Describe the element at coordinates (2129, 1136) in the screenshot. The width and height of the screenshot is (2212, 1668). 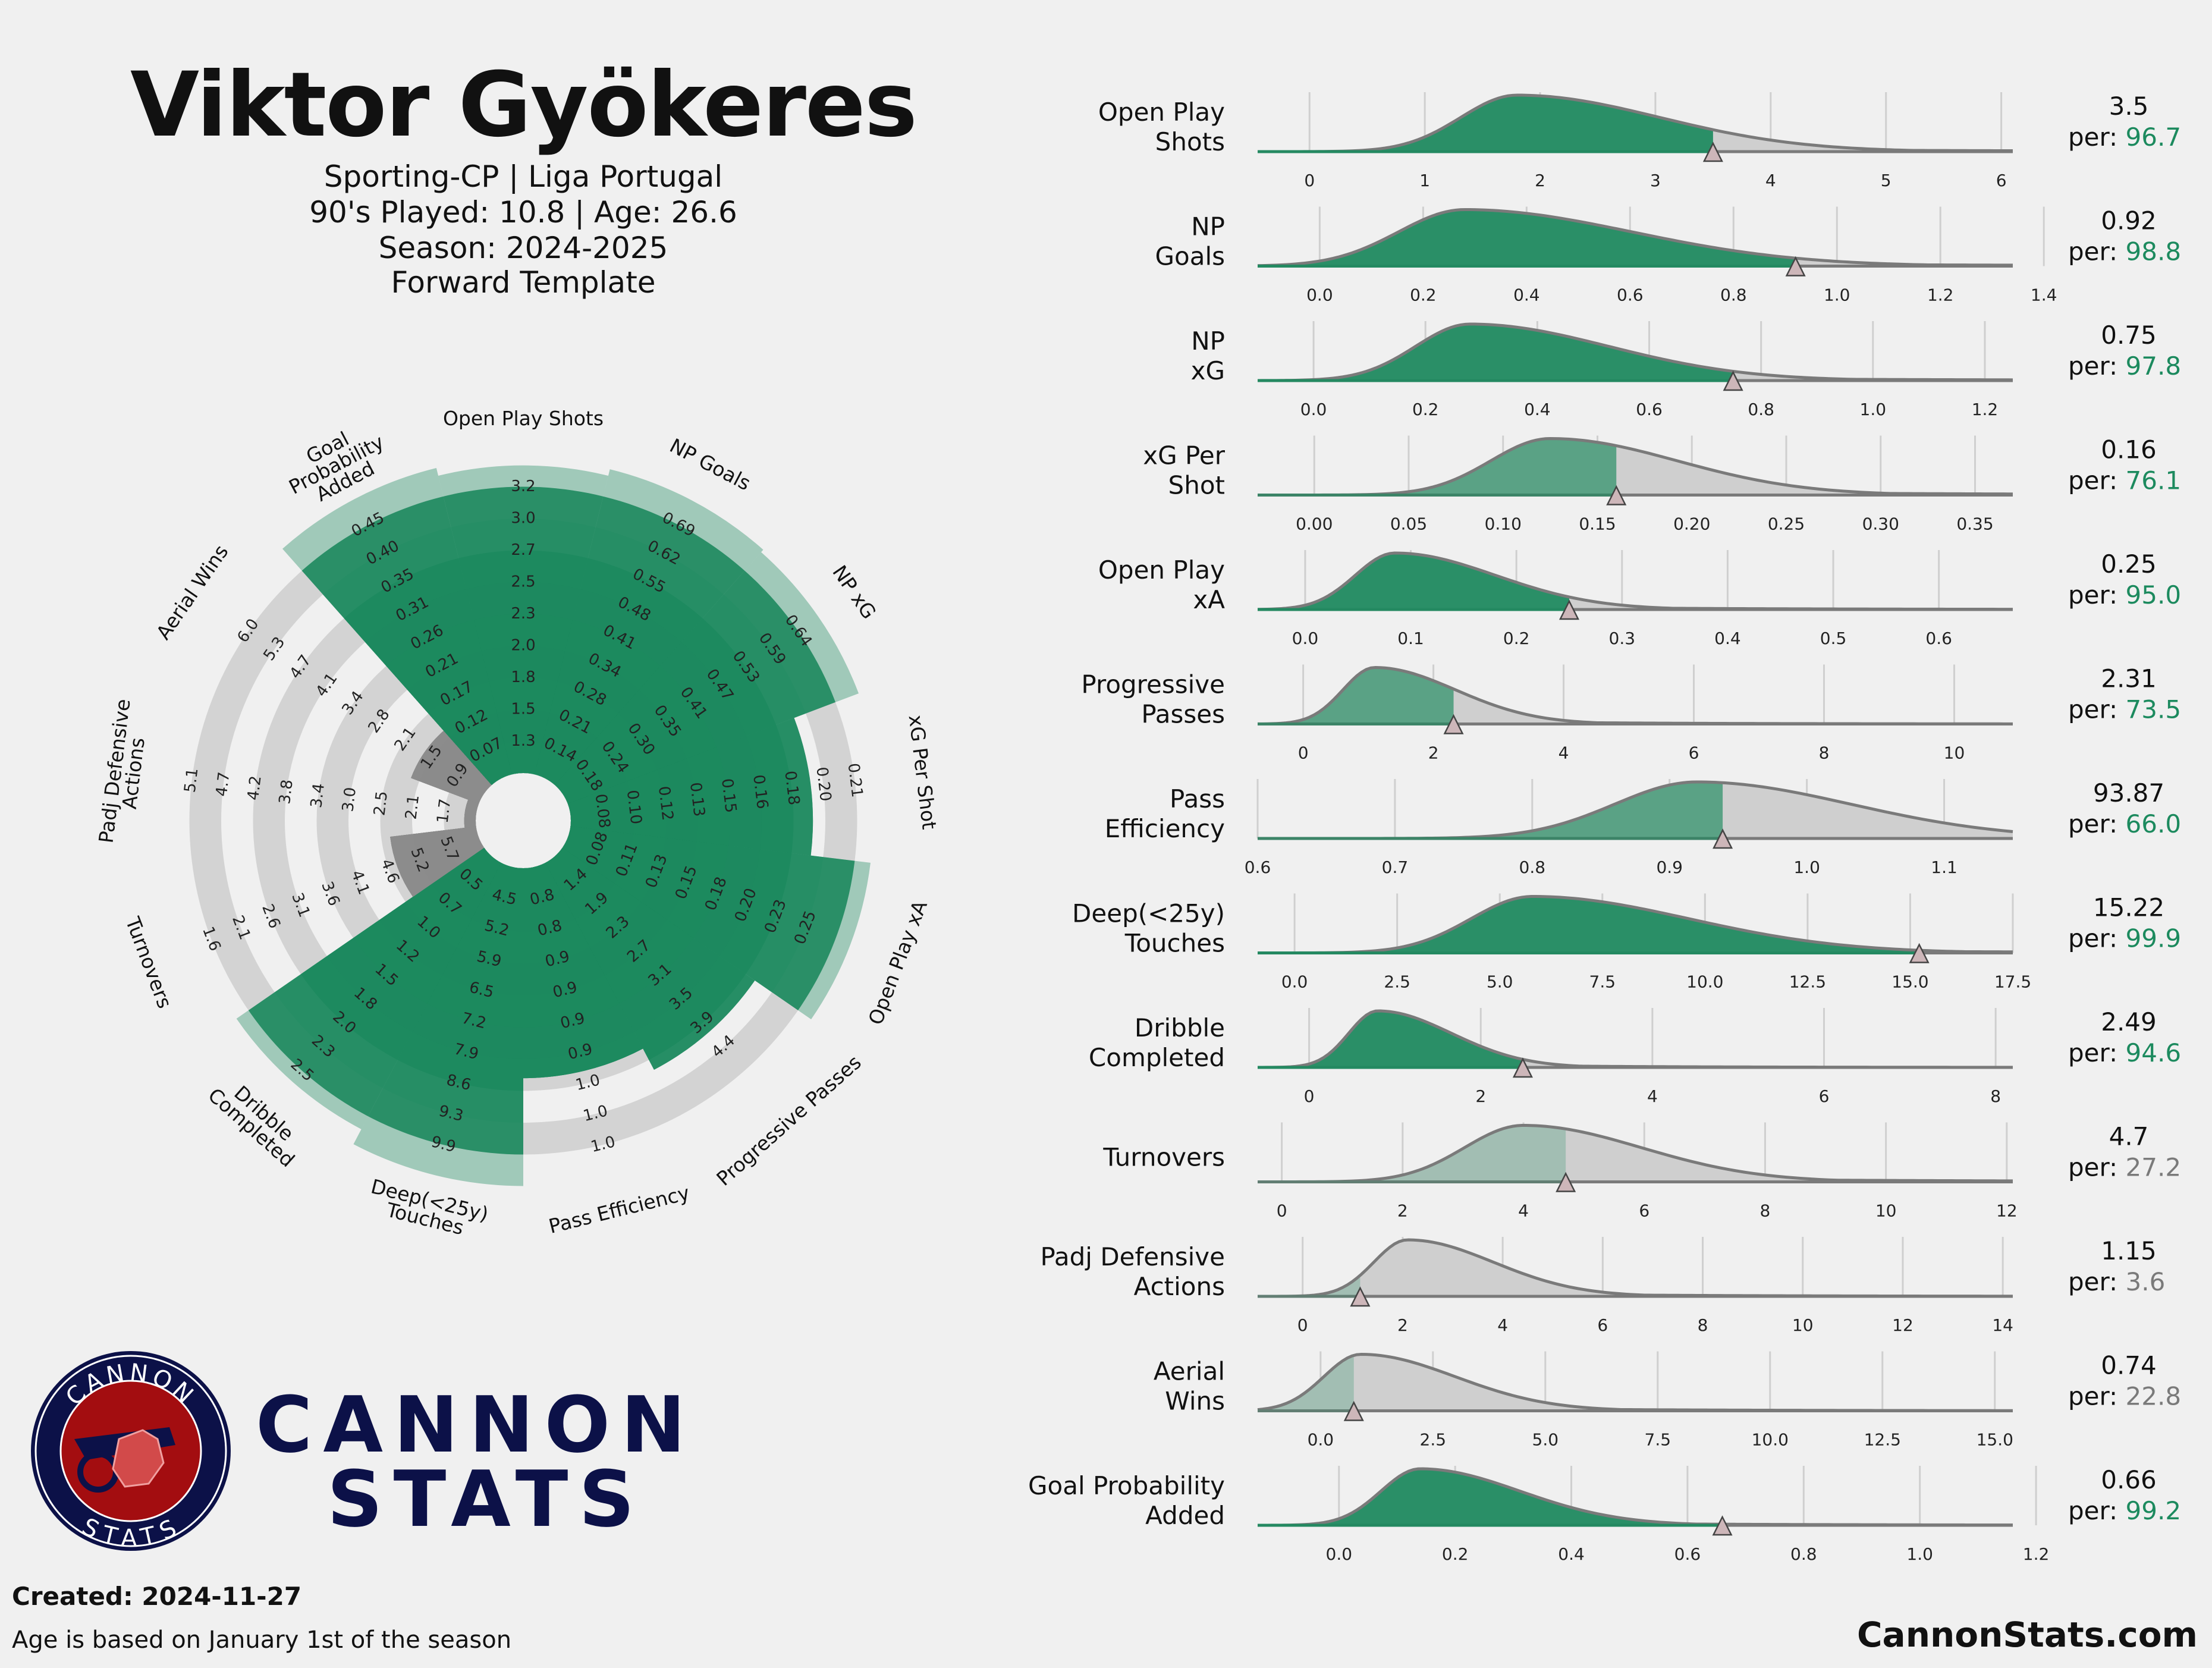
I see `metric-value: 4.7` at that location.